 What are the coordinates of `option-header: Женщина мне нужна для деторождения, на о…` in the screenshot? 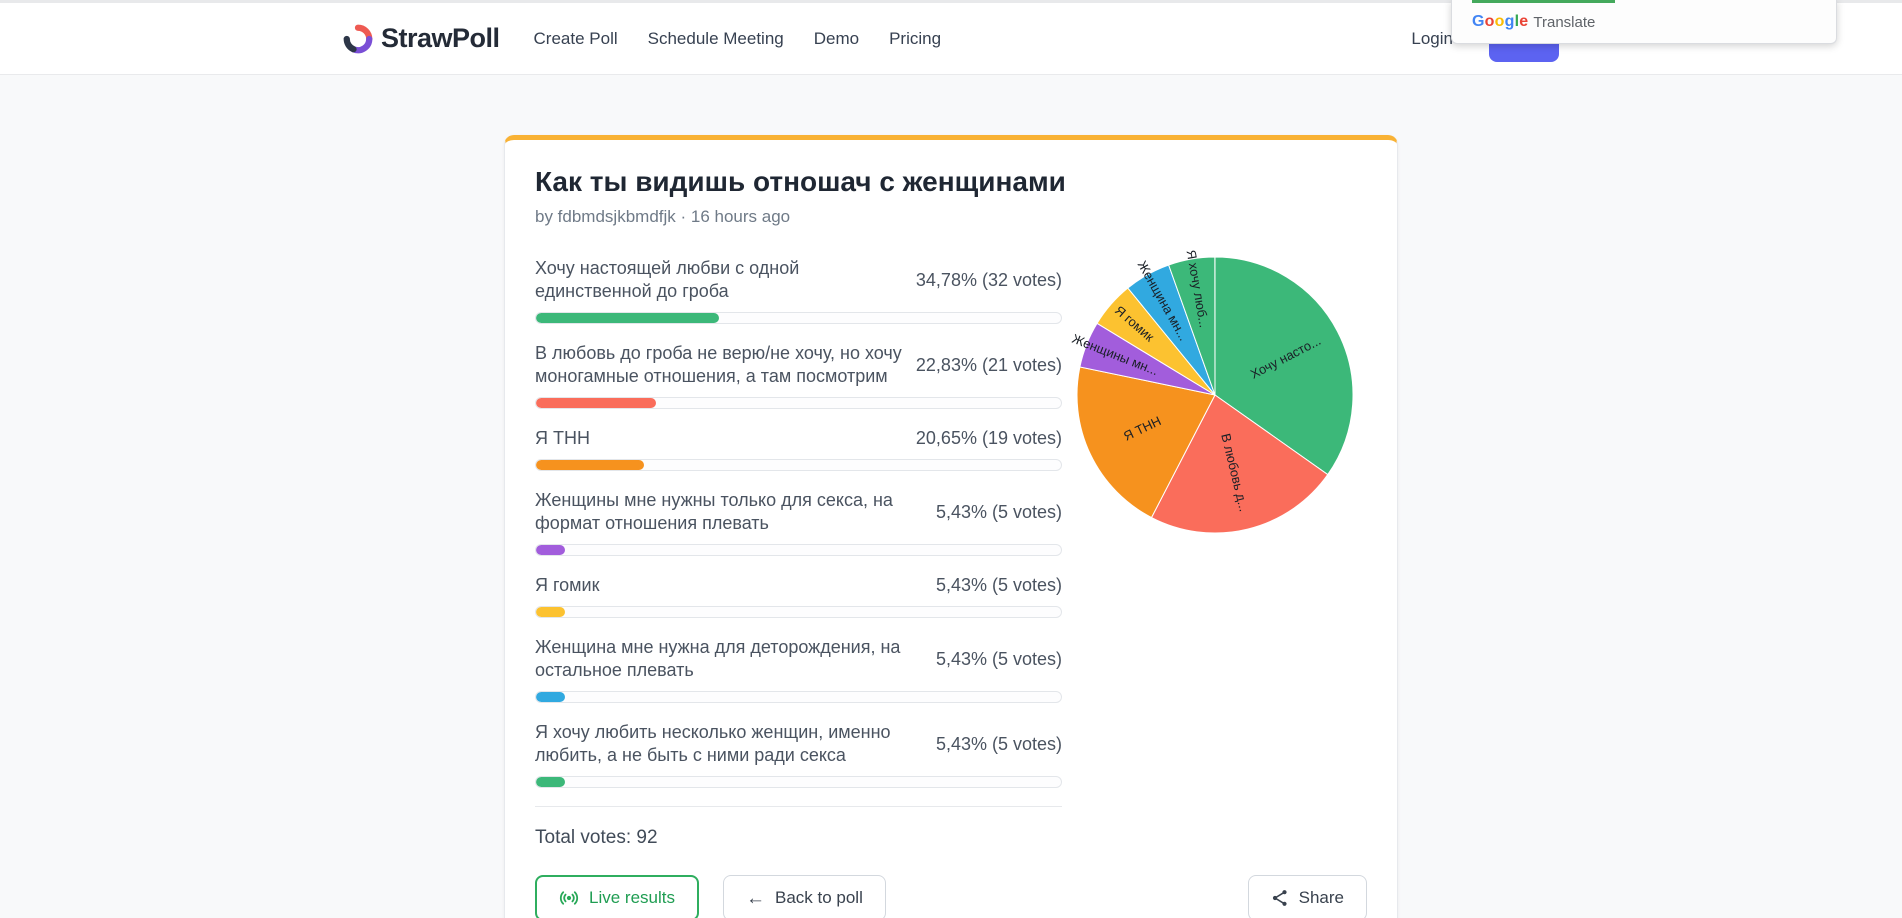 It's located at (798, 659).